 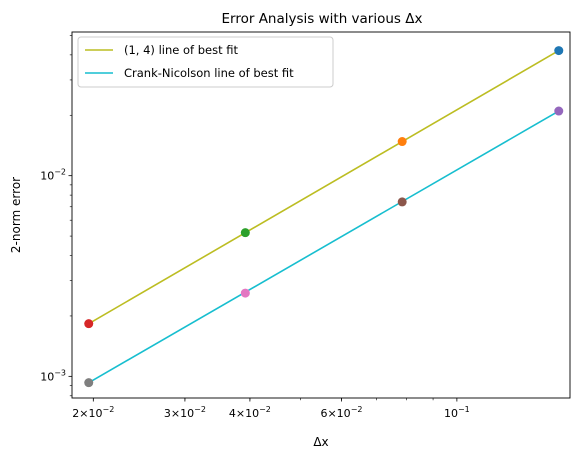 I want to click on x-tick-label: 2×10⁻², so click(x=93, y=412).